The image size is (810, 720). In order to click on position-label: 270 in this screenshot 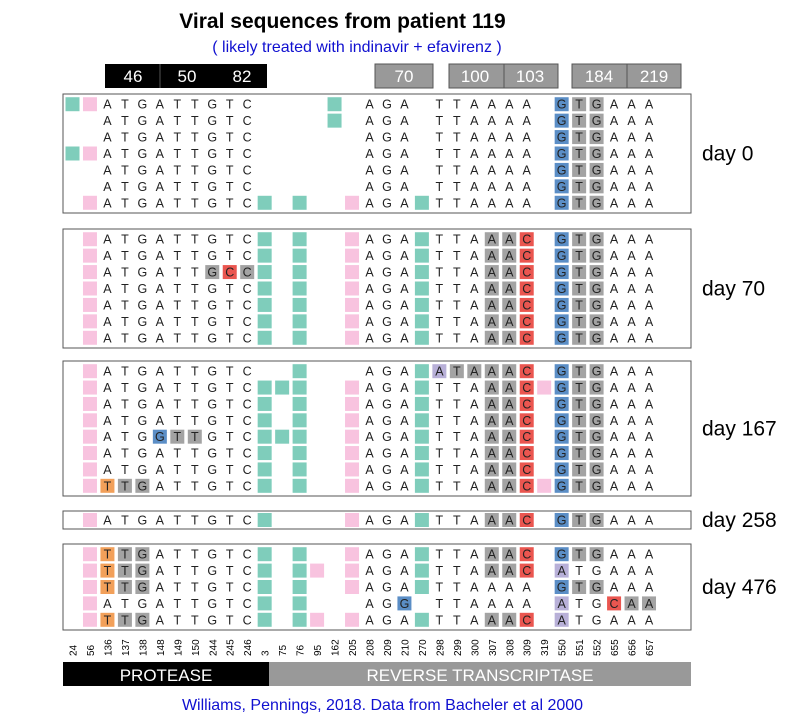, I will do `click(423, 647)`.